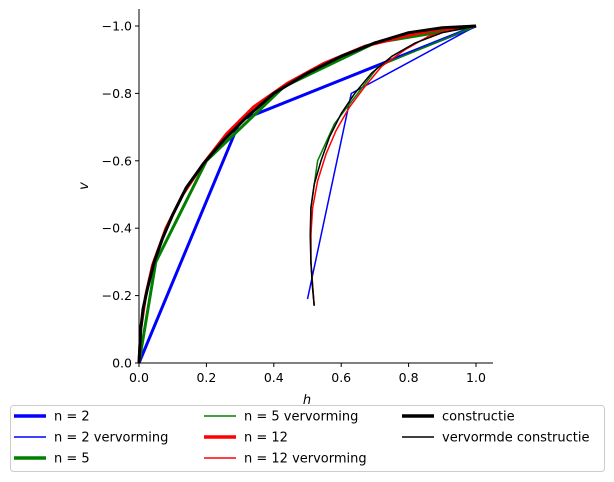  I want to click on x-tick-label: 0.4, so click(274, 377).